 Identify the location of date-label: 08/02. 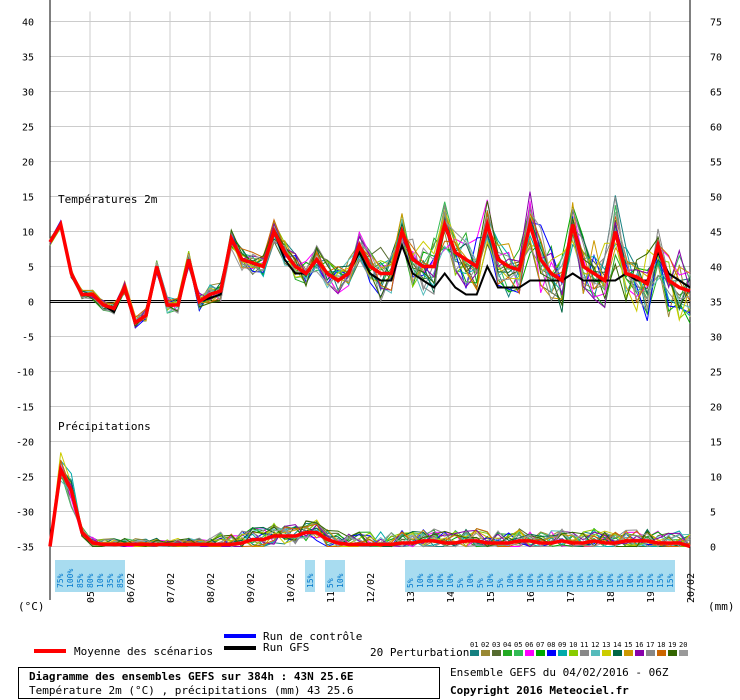
(211, 588).